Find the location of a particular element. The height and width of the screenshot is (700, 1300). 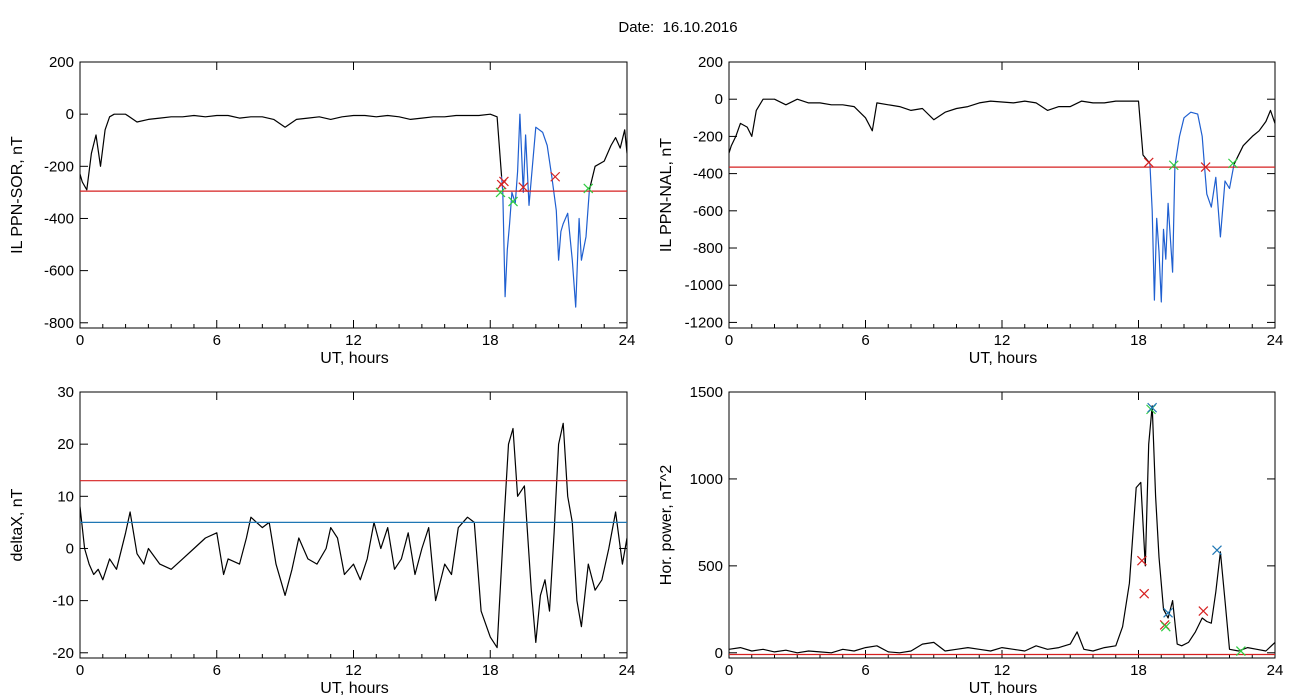

y-tick-label: -1200 is located at coordinates (704, 322).